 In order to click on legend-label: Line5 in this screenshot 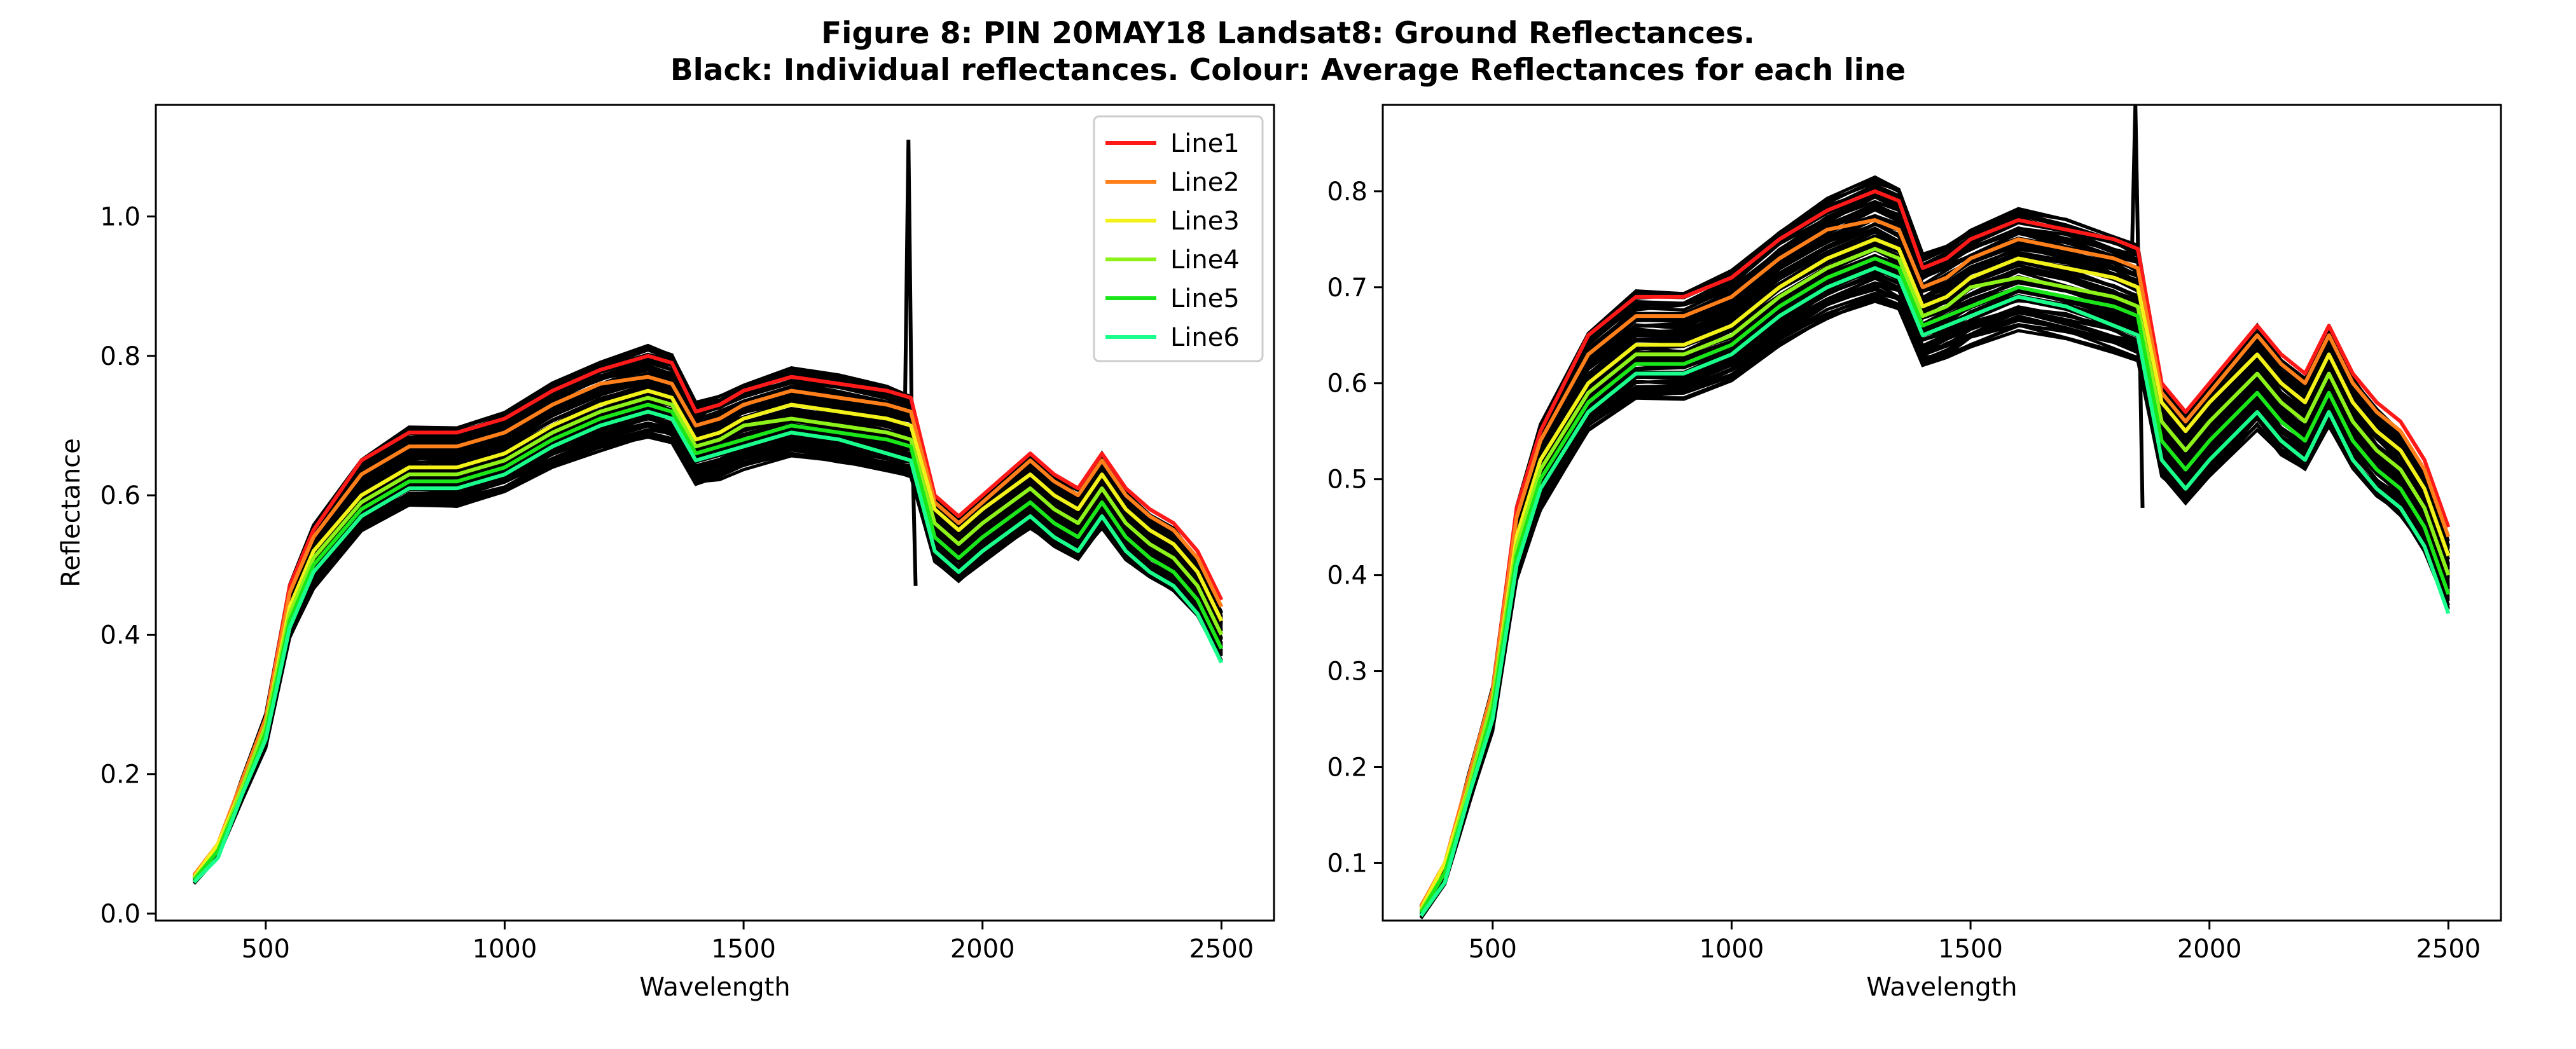, I will do `click(1205, 298)`.